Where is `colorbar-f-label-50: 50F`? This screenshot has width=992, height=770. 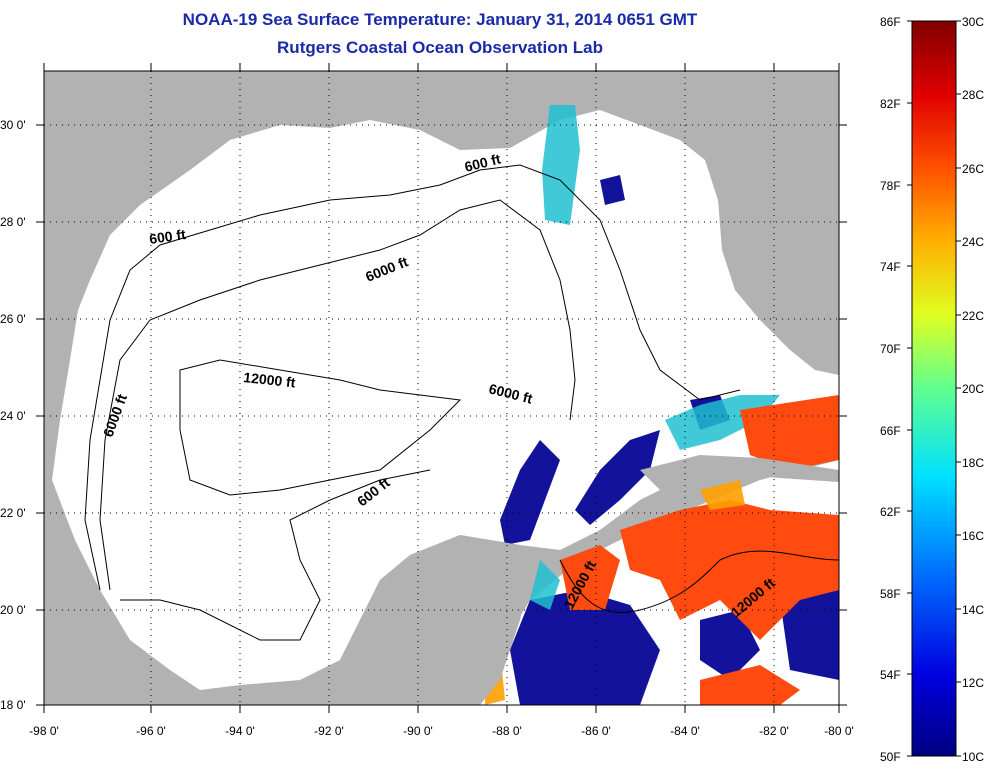 colorbar-f-label-50: 50F is located at coordinates (890, 757).